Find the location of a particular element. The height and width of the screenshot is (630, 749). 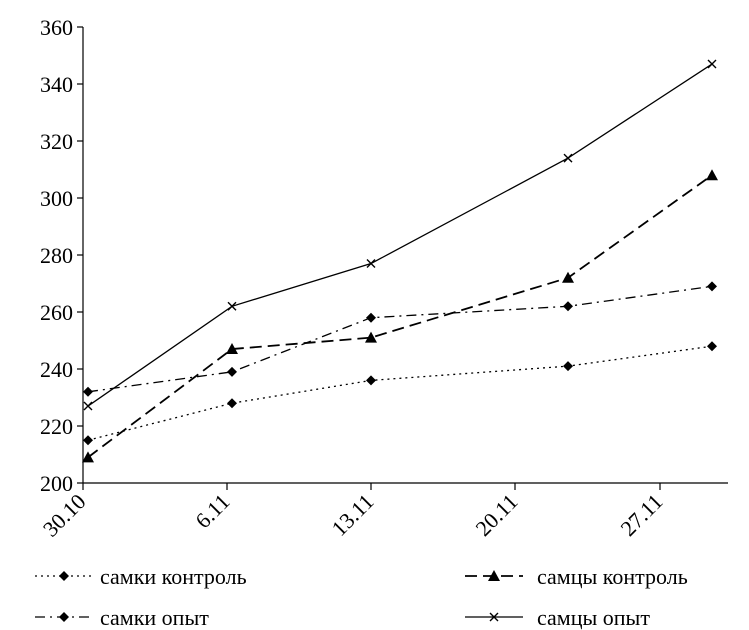

y-tick-label: 300 is located at coordinates (56, 198).